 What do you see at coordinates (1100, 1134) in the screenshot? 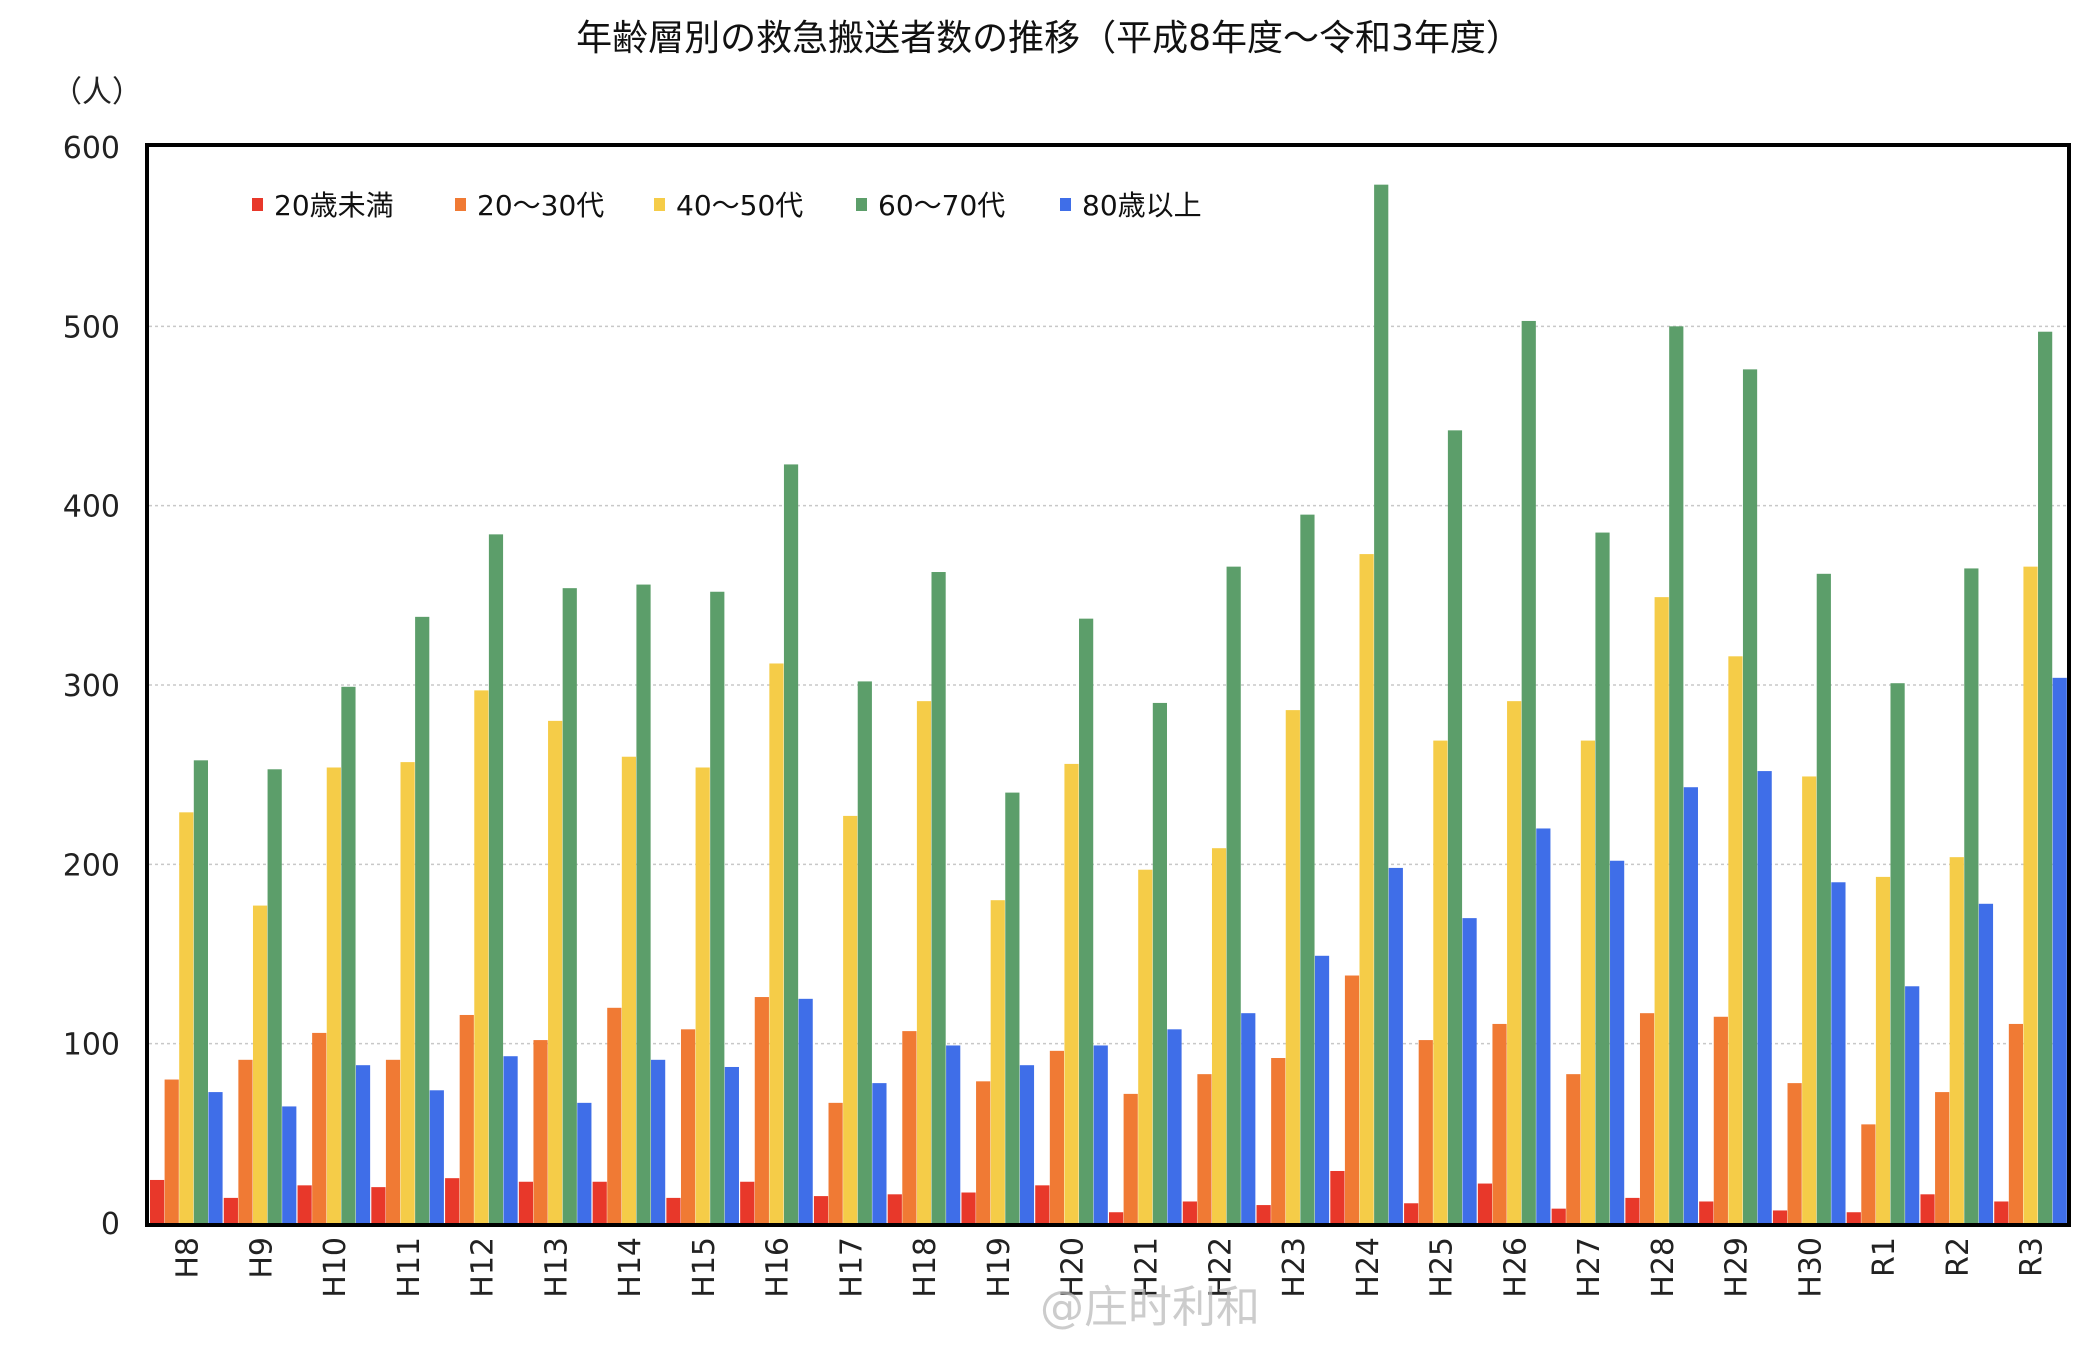
I see `bar-80歳以上-H20` at bounding box center [1100, 1134].